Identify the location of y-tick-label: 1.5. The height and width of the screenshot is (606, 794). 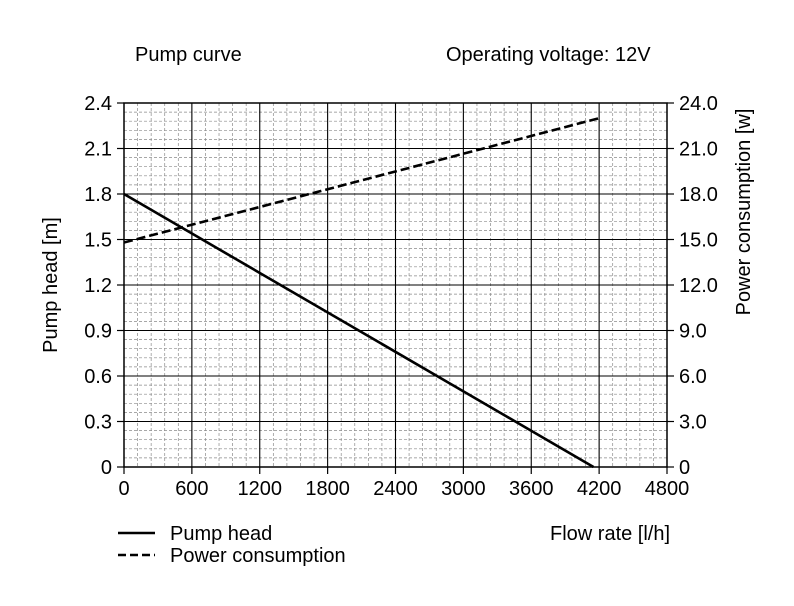
(98, 241).